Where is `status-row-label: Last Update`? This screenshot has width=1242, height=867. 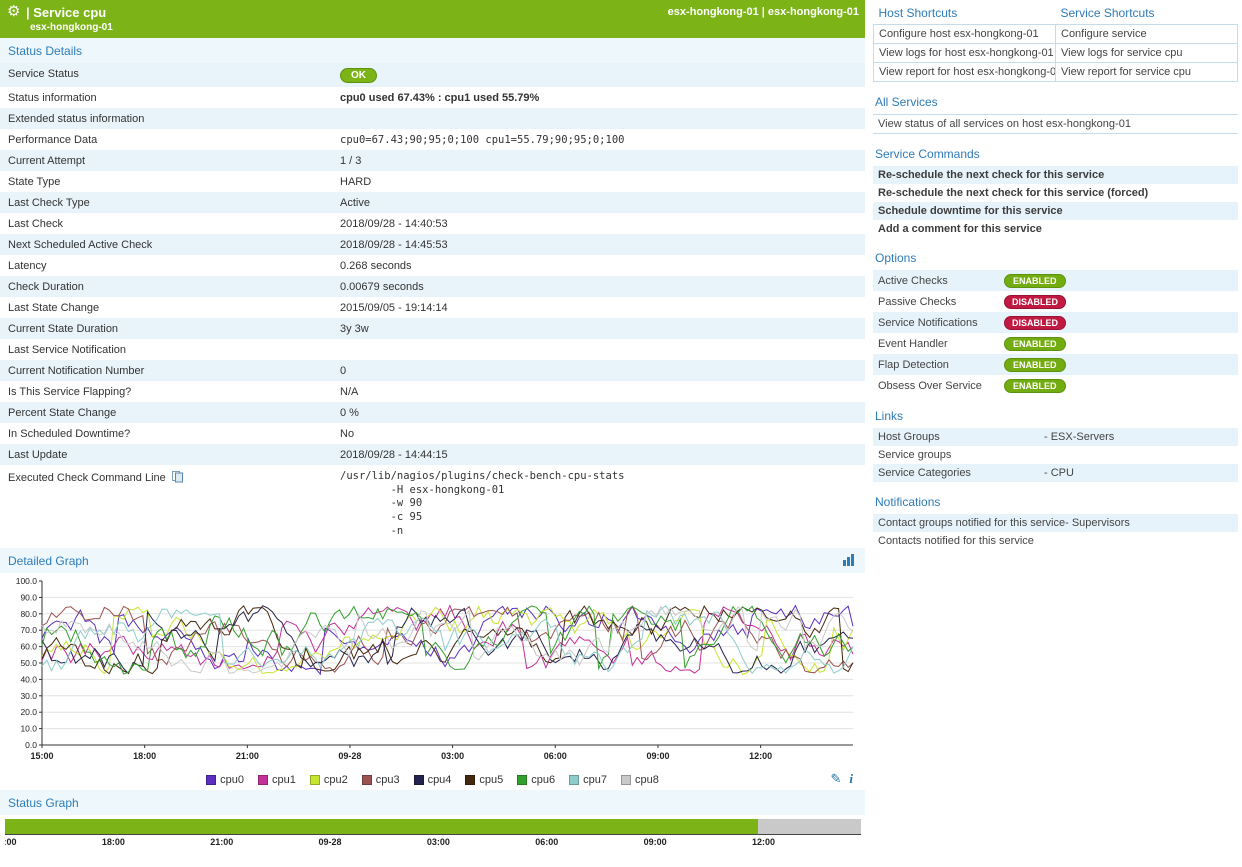
status-row-label: Last Update is located at coordinates (38, 455).